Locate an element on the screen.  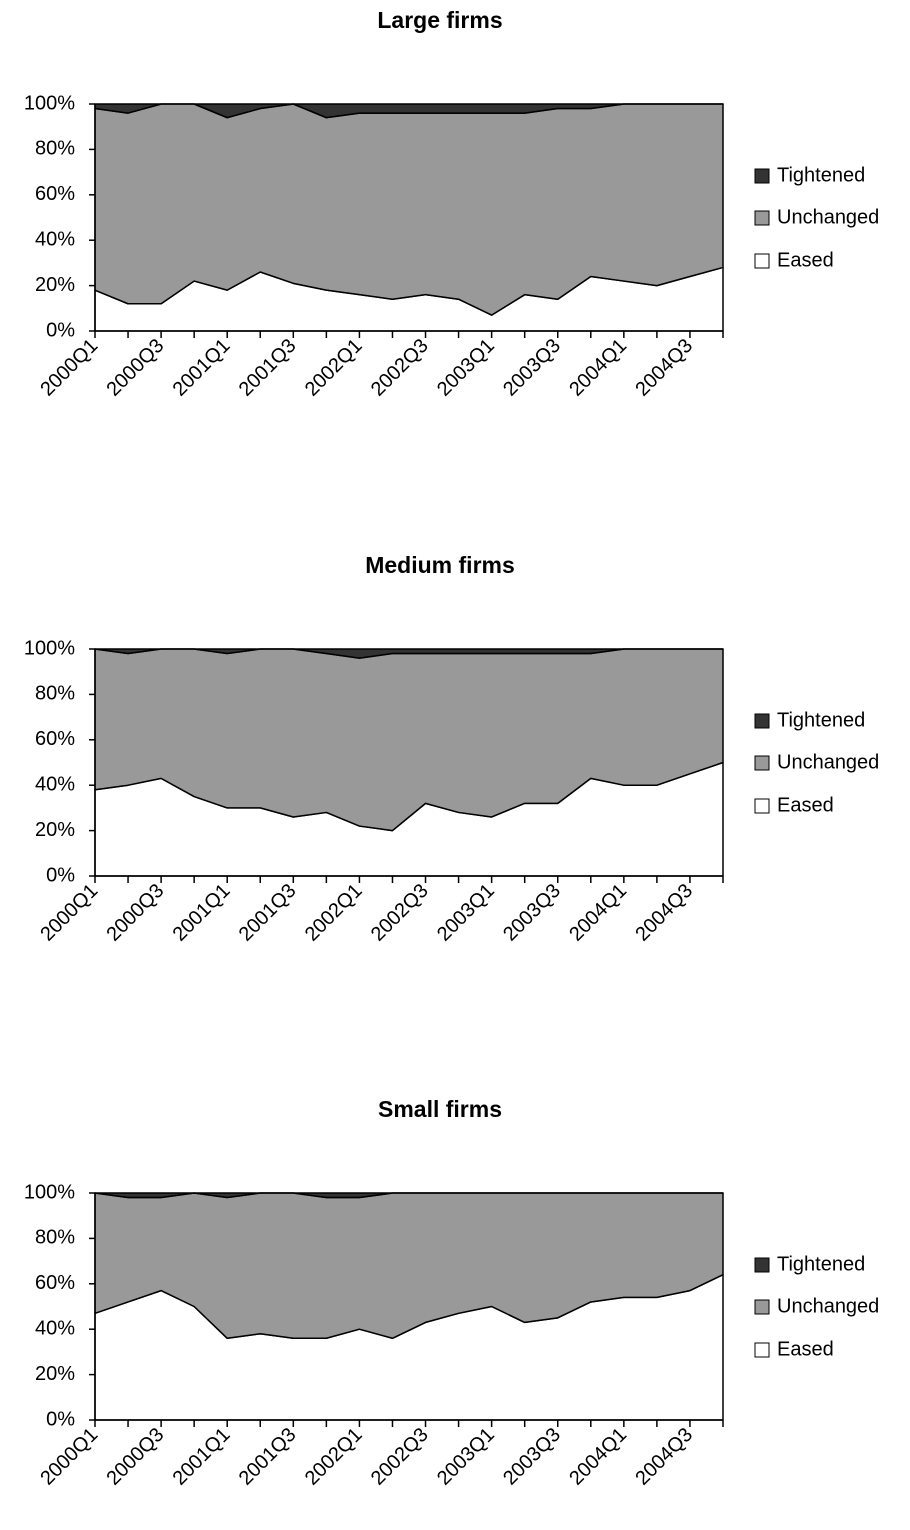
chart-title: Small firms is located at coordinates (440, 1109).